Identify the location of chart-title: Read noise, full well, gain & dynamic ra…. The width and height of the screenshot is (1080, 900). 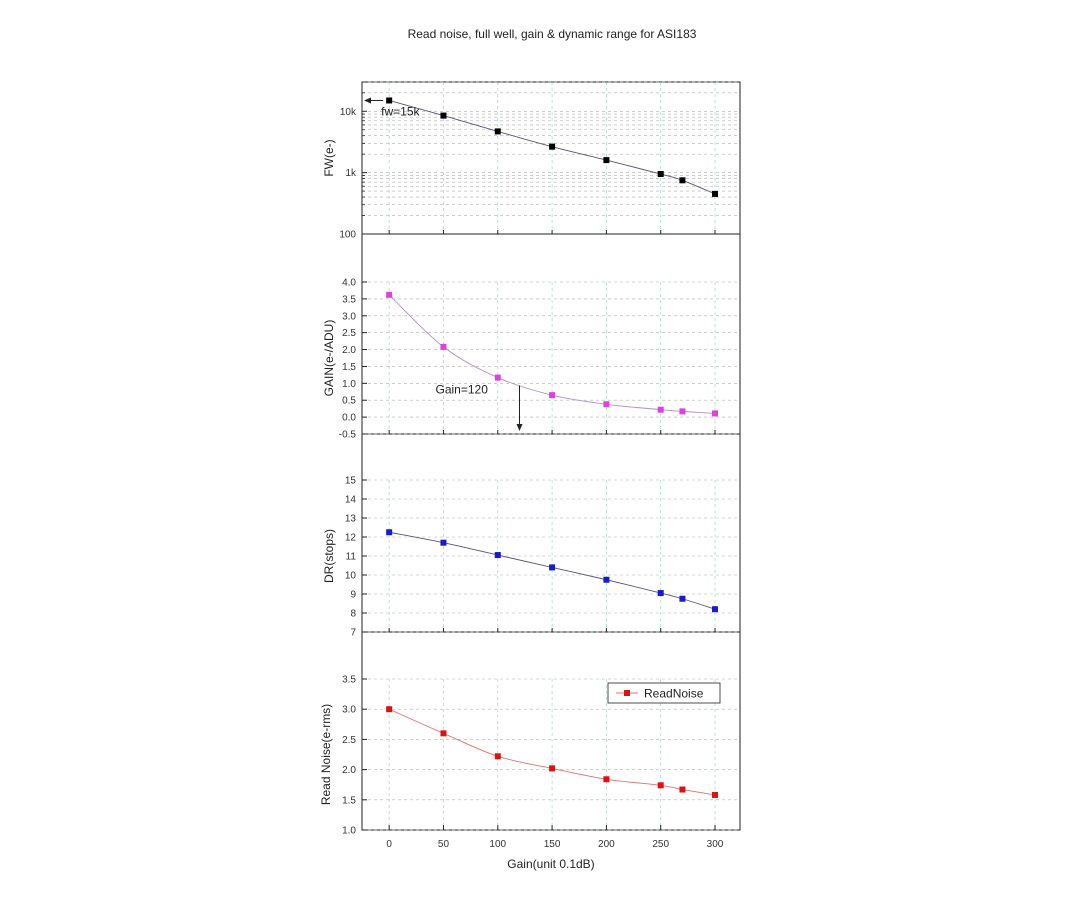
(552, 34).